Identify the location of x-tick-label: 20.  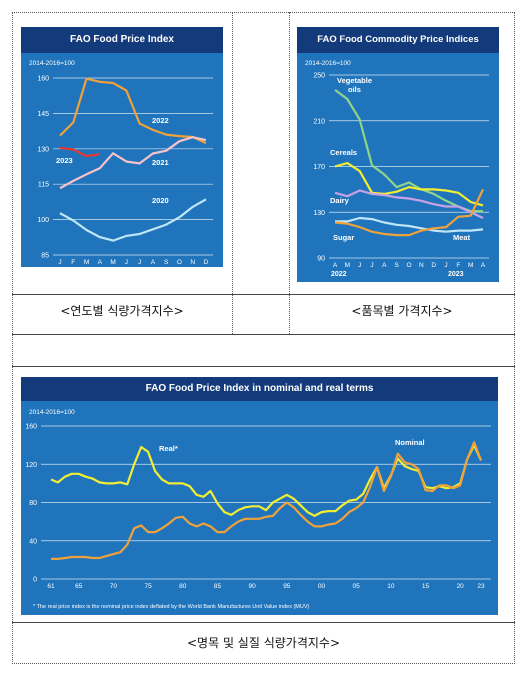
(461, 586).